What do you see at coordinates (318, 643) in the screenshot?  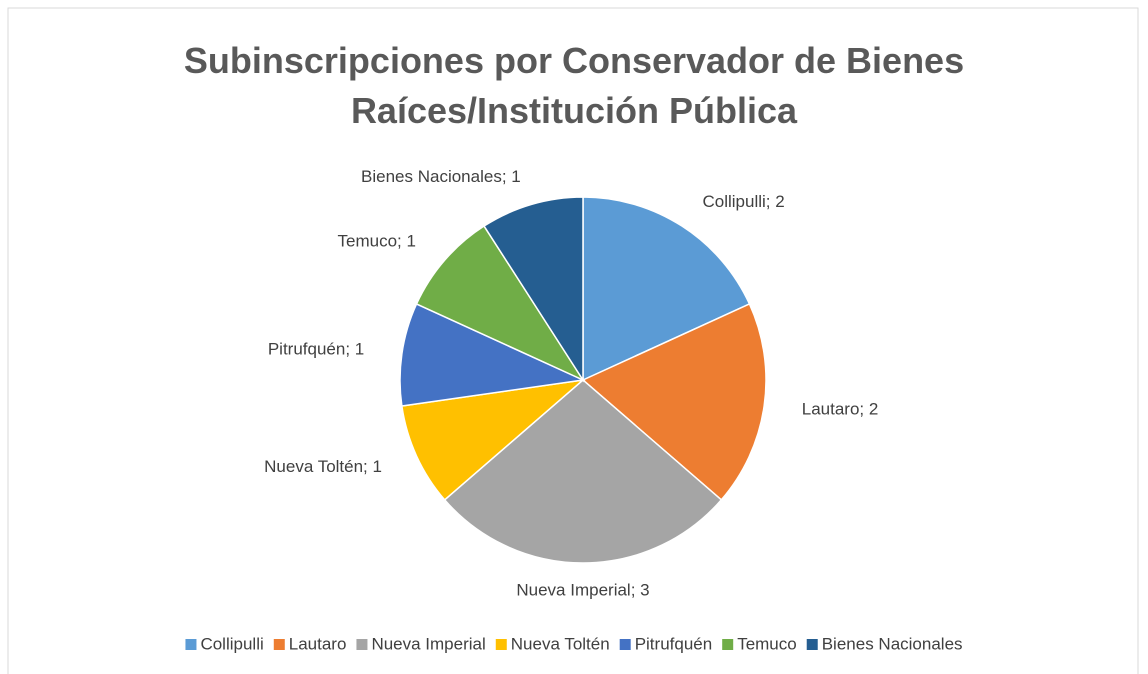 I see `legend-label: Lautaro` at bounding box center [318, 643].